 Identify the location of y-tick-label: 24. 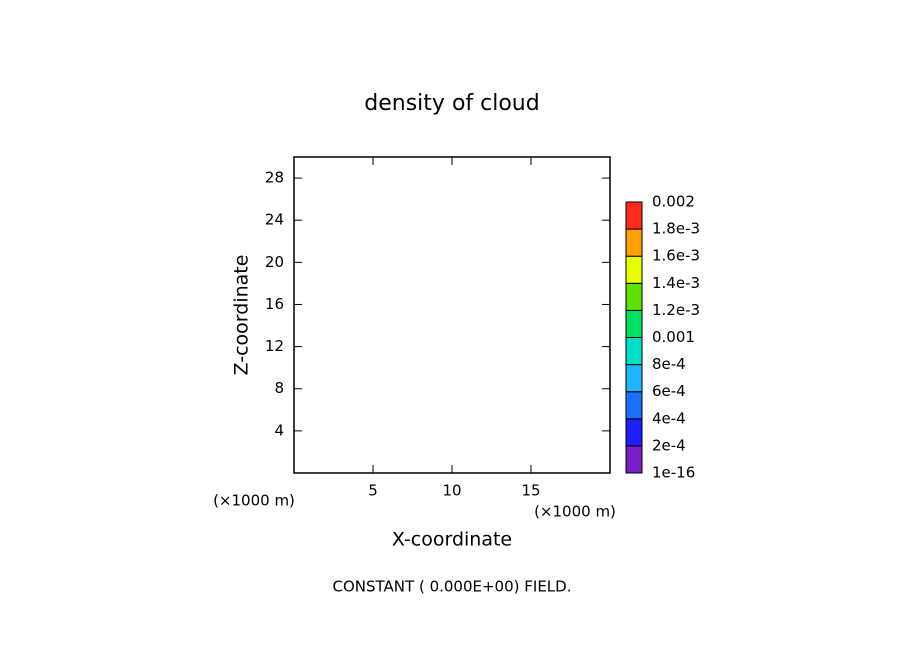
(274, 220).